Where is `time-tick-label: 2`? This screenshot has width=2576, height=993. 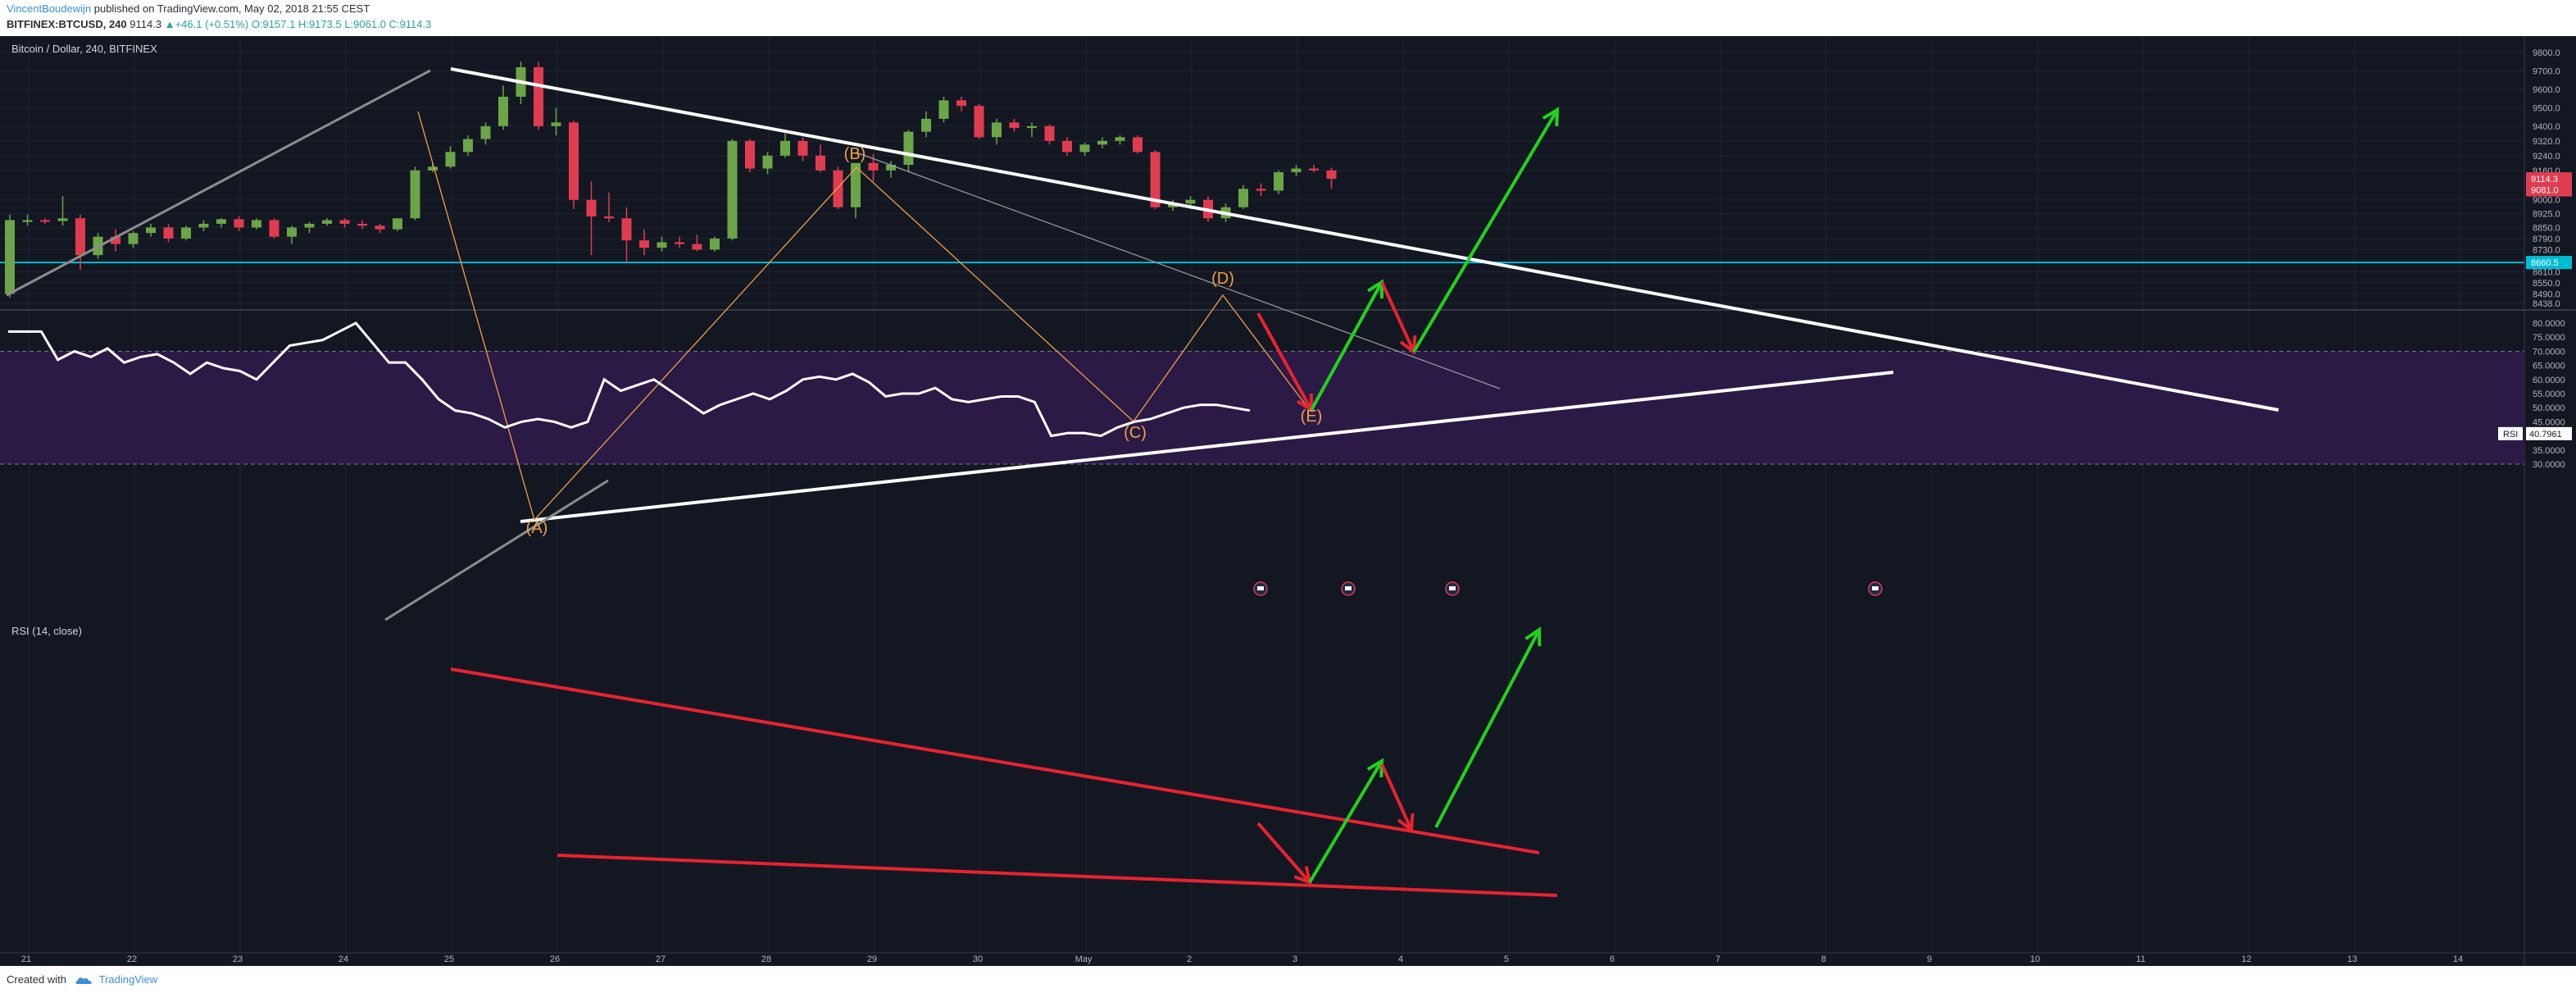 time-tick-label: 2 is located at coordinates (1189, 959).